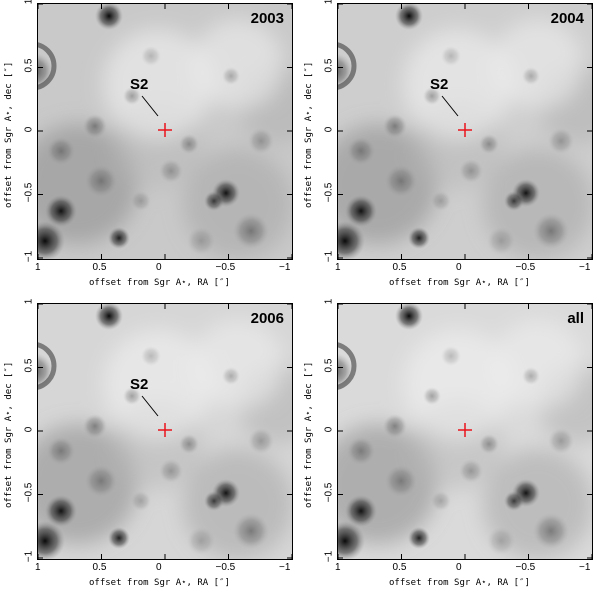  Describe the element at coordinates (267, 318) in the screenshot. I see `epoch-label: 2006` at that location.